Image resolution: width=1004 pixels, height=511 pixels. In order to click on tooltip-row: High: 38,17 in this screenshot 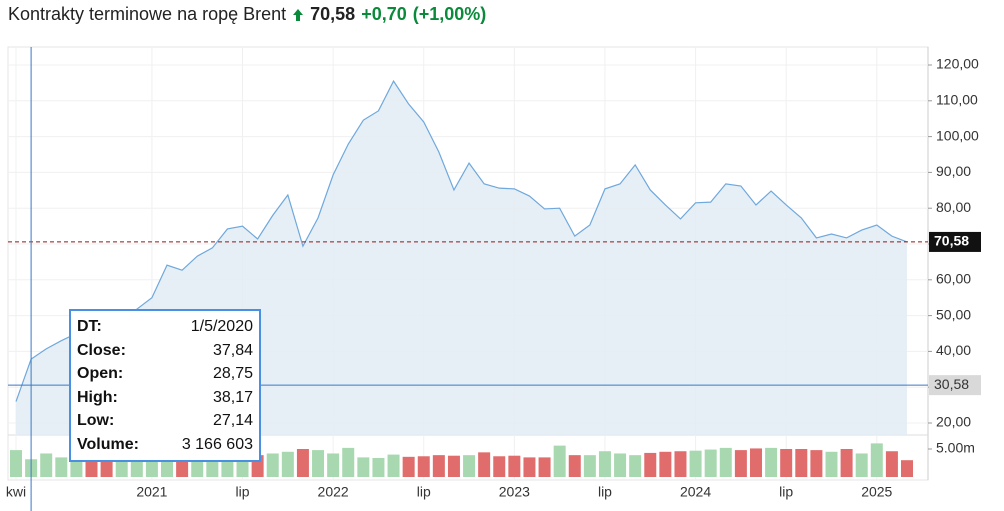, I will do `click(165, 398)`.